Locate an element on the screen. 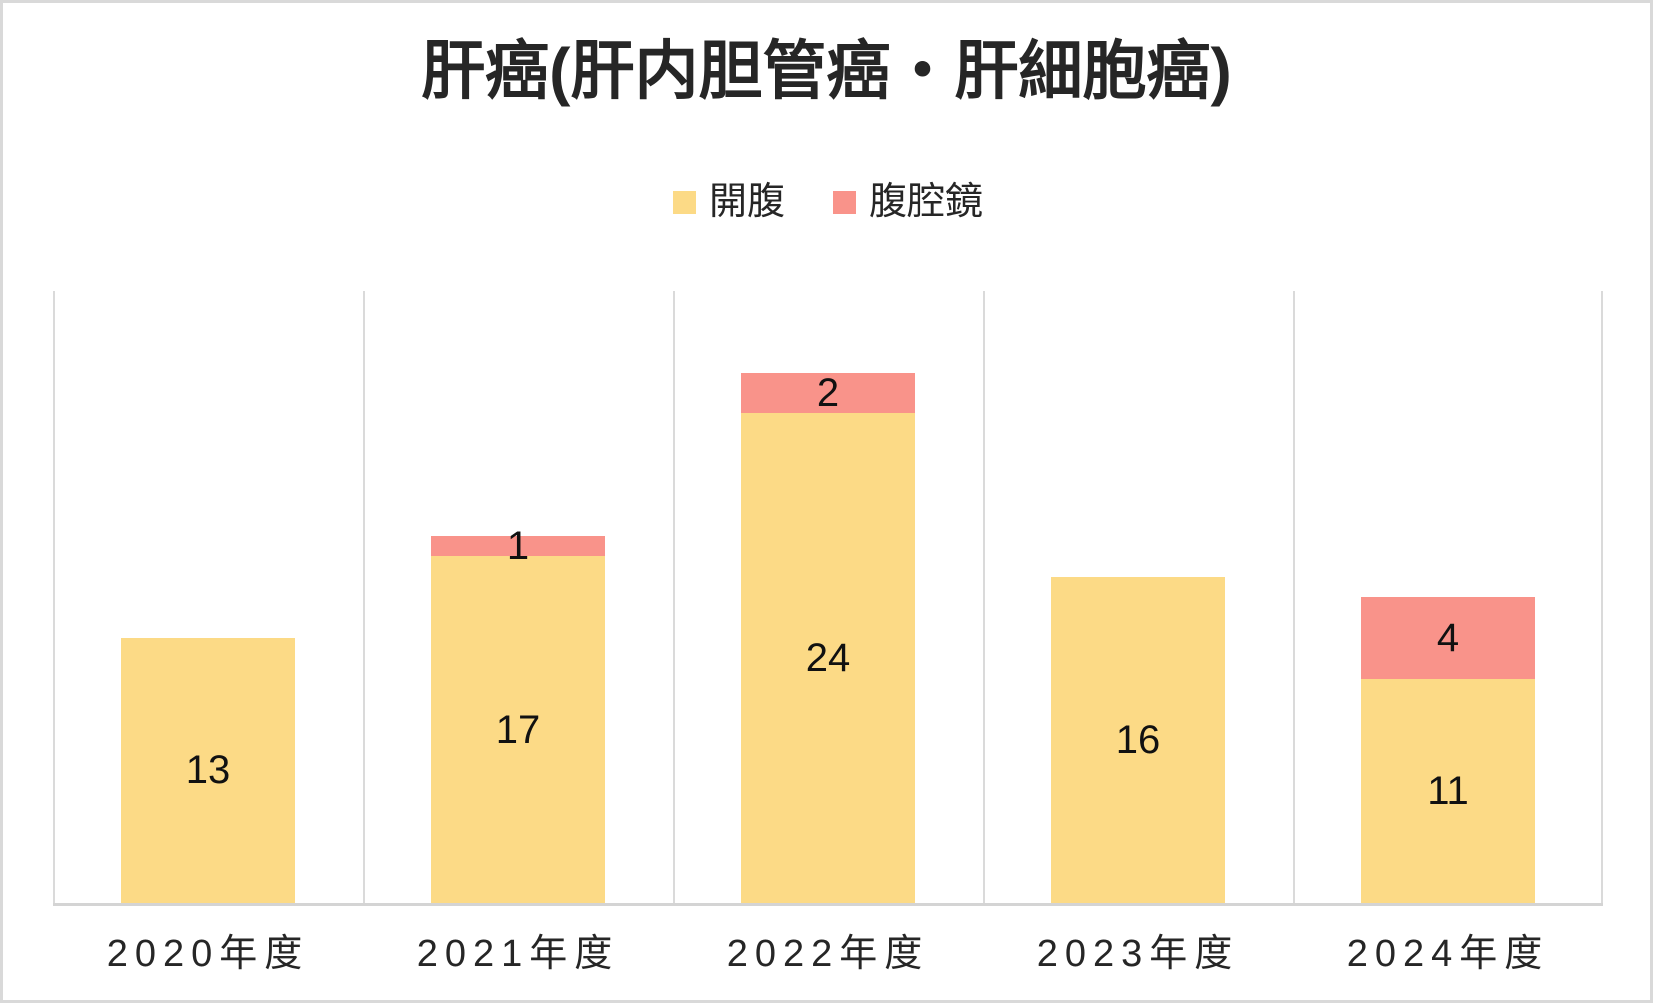 The width and height of the screenshot is (1653, 1003). x-axis-label: 2021年度 is located at coordinates (518, 953).